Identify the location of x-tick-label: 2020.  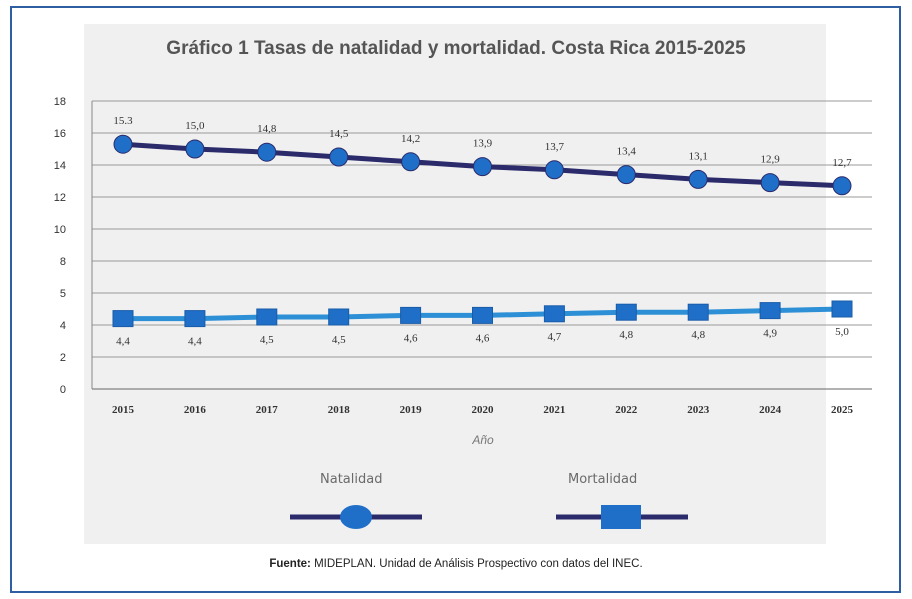
(483, 410).